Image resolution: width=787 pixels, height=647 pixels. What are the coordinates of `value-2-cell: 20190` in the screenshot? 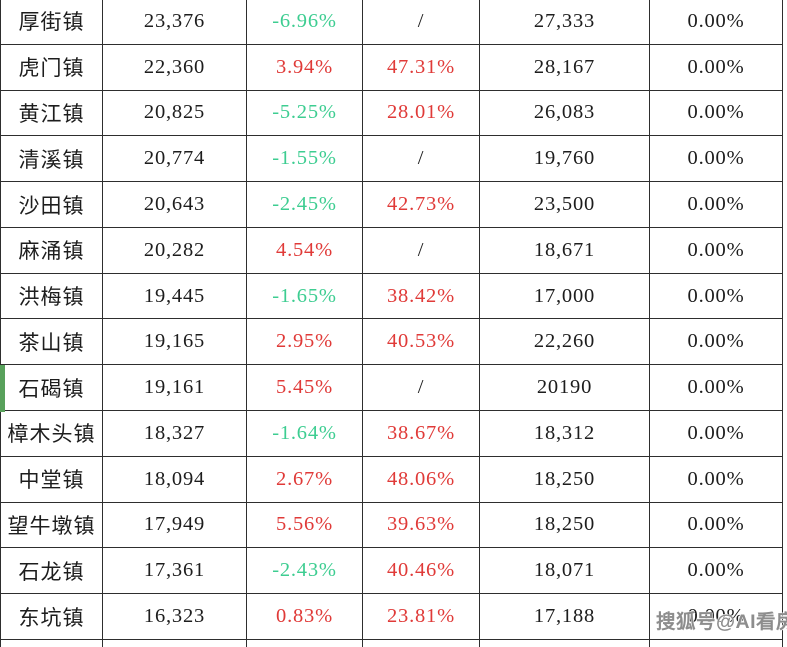 It's located at (565, 388).